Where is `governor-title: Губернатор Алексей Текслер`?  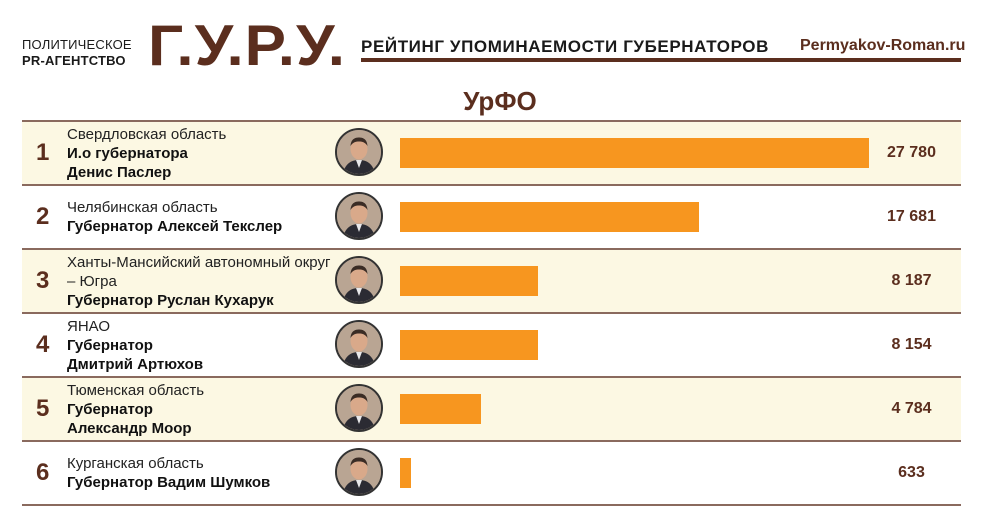 governor-title: Губернатор Алексей Текслер is located at coordinates (175, 226).